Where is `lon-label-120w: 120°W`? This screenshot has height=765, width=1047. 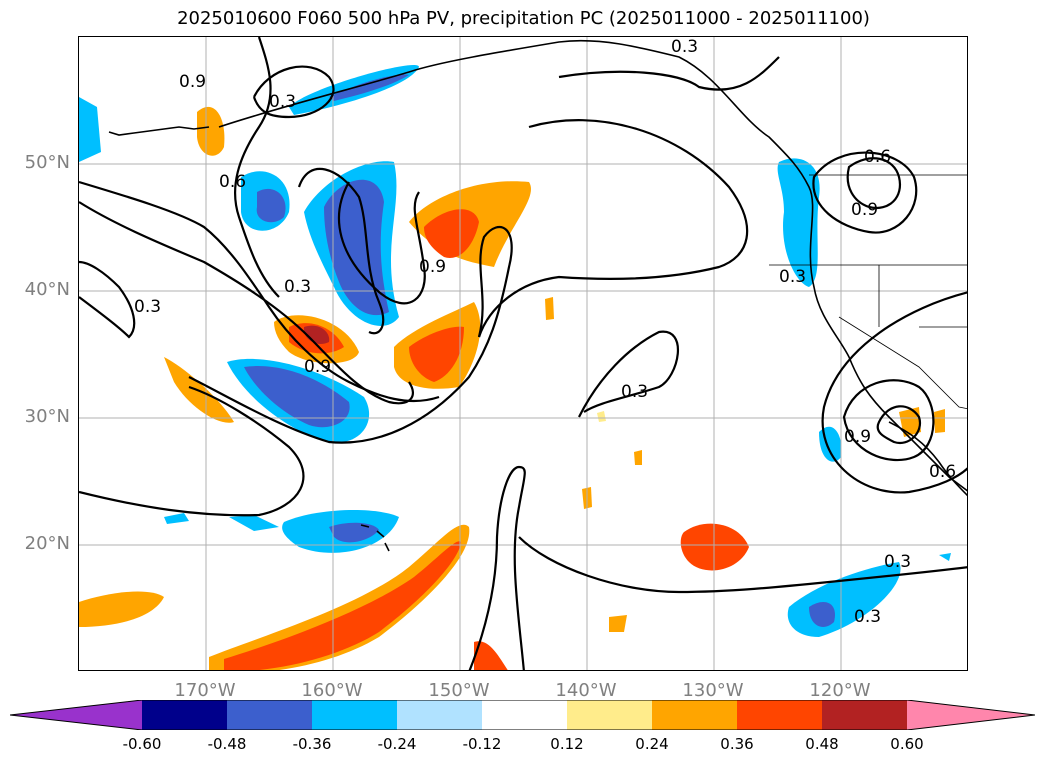
lon-label-120w: 120°W is located at coordinates (840, 690).